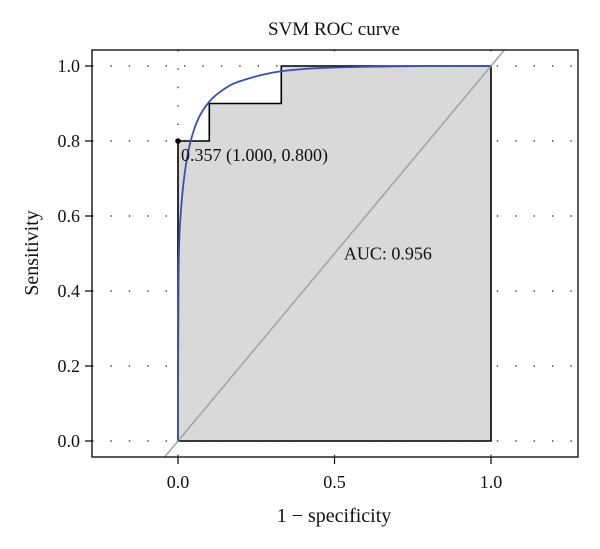 The height and width of the screenshot is (549, 600). Describe the element at coordinates (303, 201) in the screenshot. I see `annotation-layer: 0.357 (1.000, 0.800) AUC: 0.956` at that location.